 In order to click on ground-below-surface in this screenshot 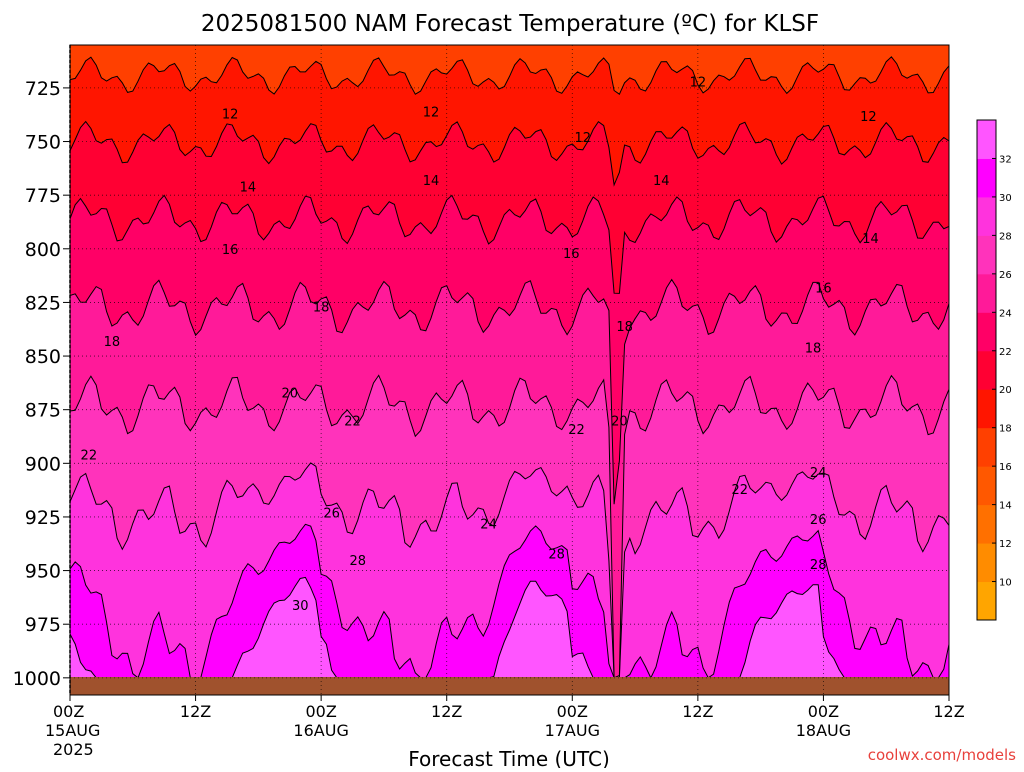, I will do `click(509, 686)`.